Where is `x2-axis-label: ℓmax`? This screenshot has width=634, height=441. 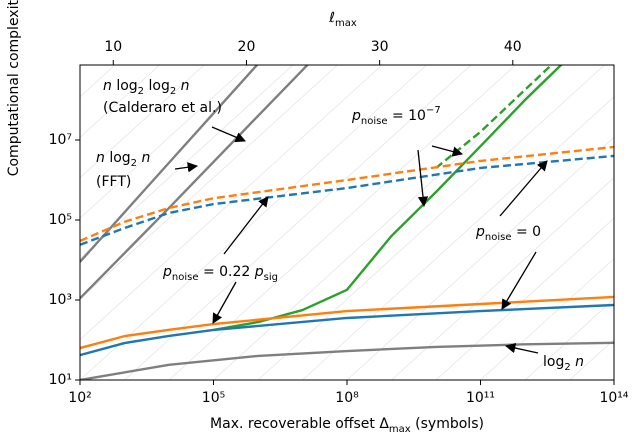
x2-axis-label: ℓmax is located at coordinates (342, 19).